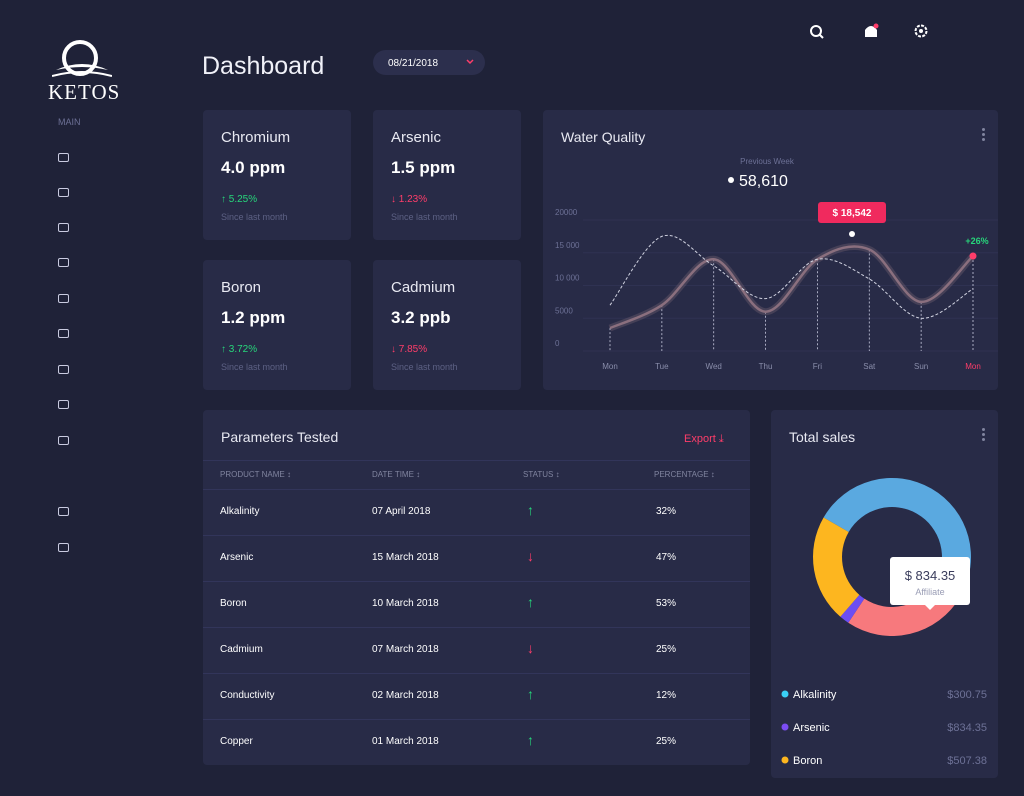 This screenshot has height=796, width=1024. What do you see at coordinates (976, 241) in the screenshot?
I see `end-change: +26%` at bounding box center [976, 241].